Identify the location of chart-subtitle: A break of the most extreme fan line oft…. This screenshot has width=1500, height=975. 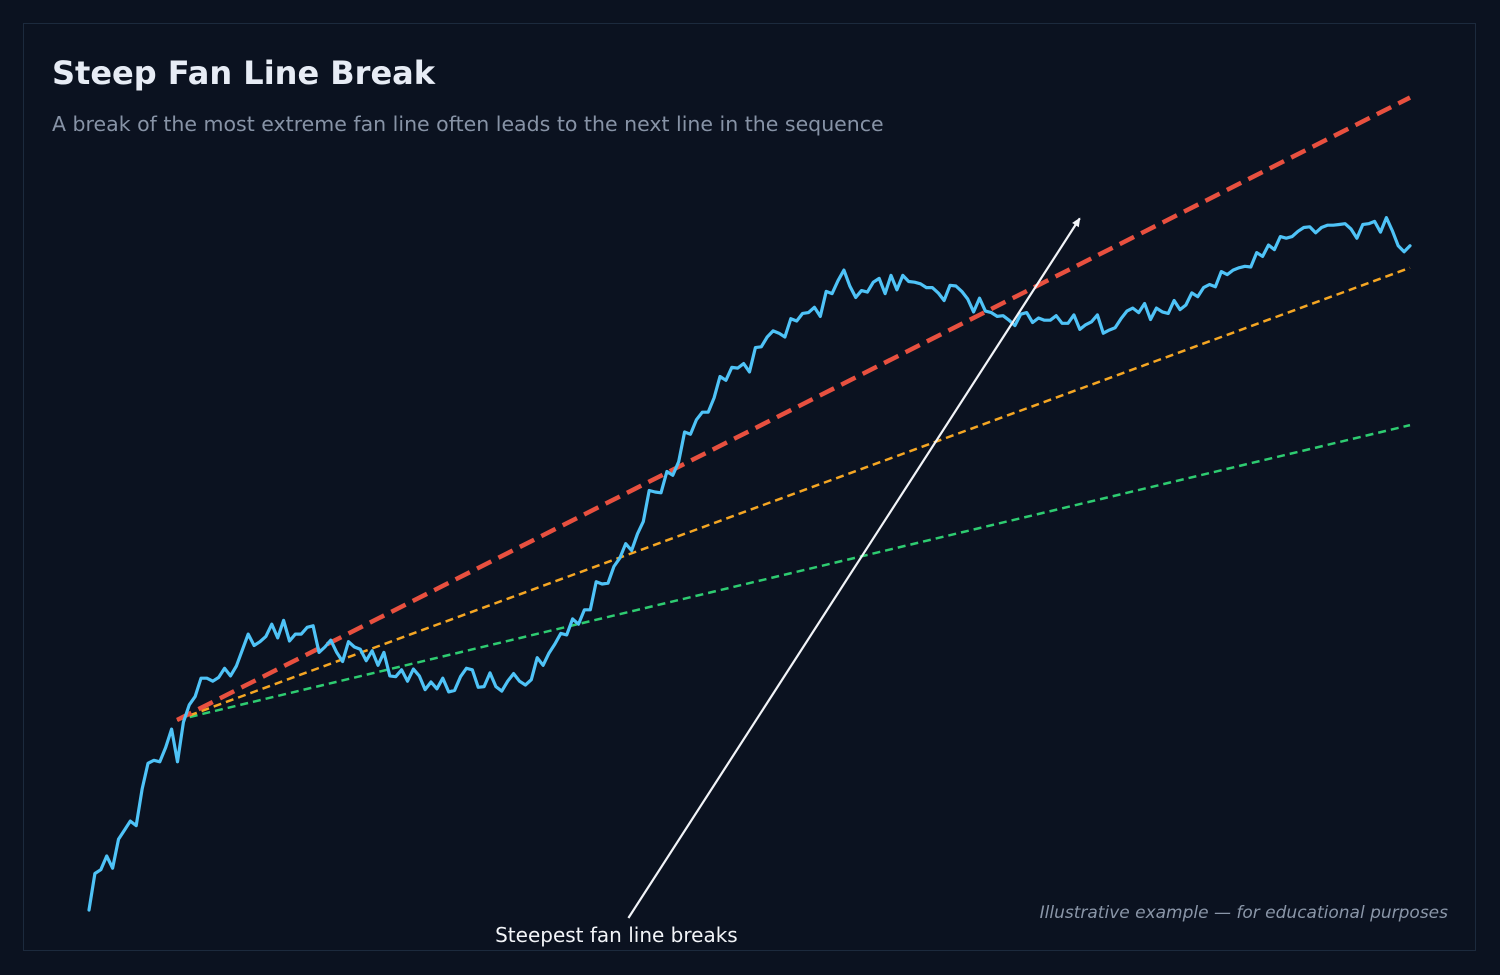
(468, 124).